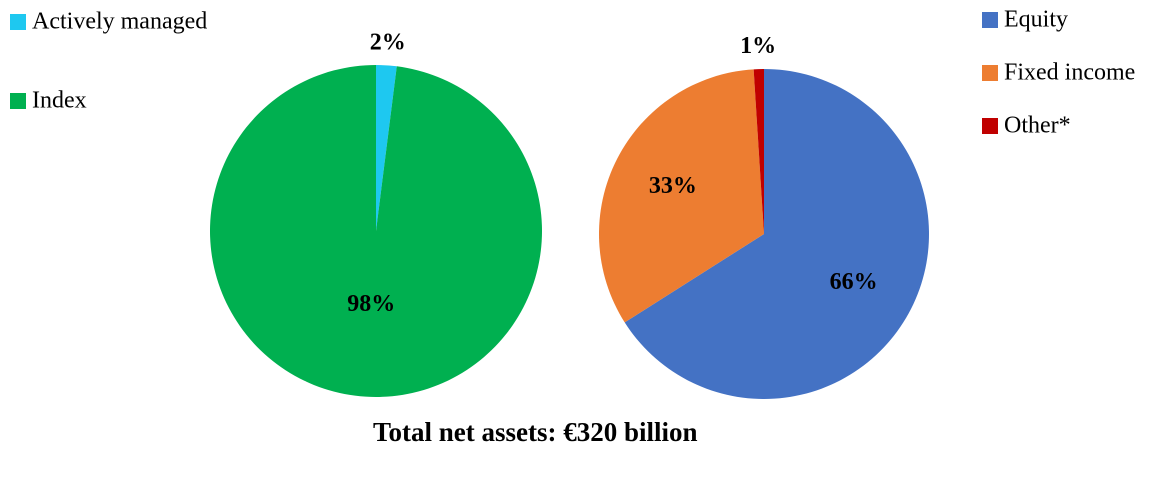  What do you see at coordinates (119, 22) in the screenshot?
I see `legend-label: Actively managed` at bounding box center [119, 22].